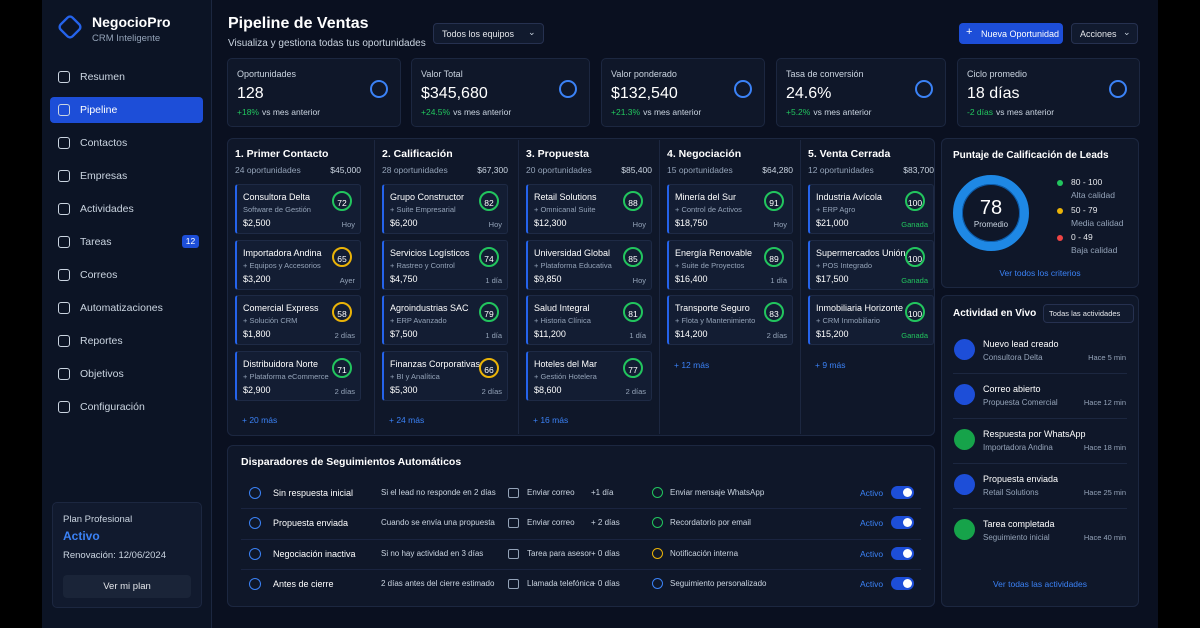  Describe the element at coordinates (488, 33) in the screenshot. I see `team-filter` at that location.